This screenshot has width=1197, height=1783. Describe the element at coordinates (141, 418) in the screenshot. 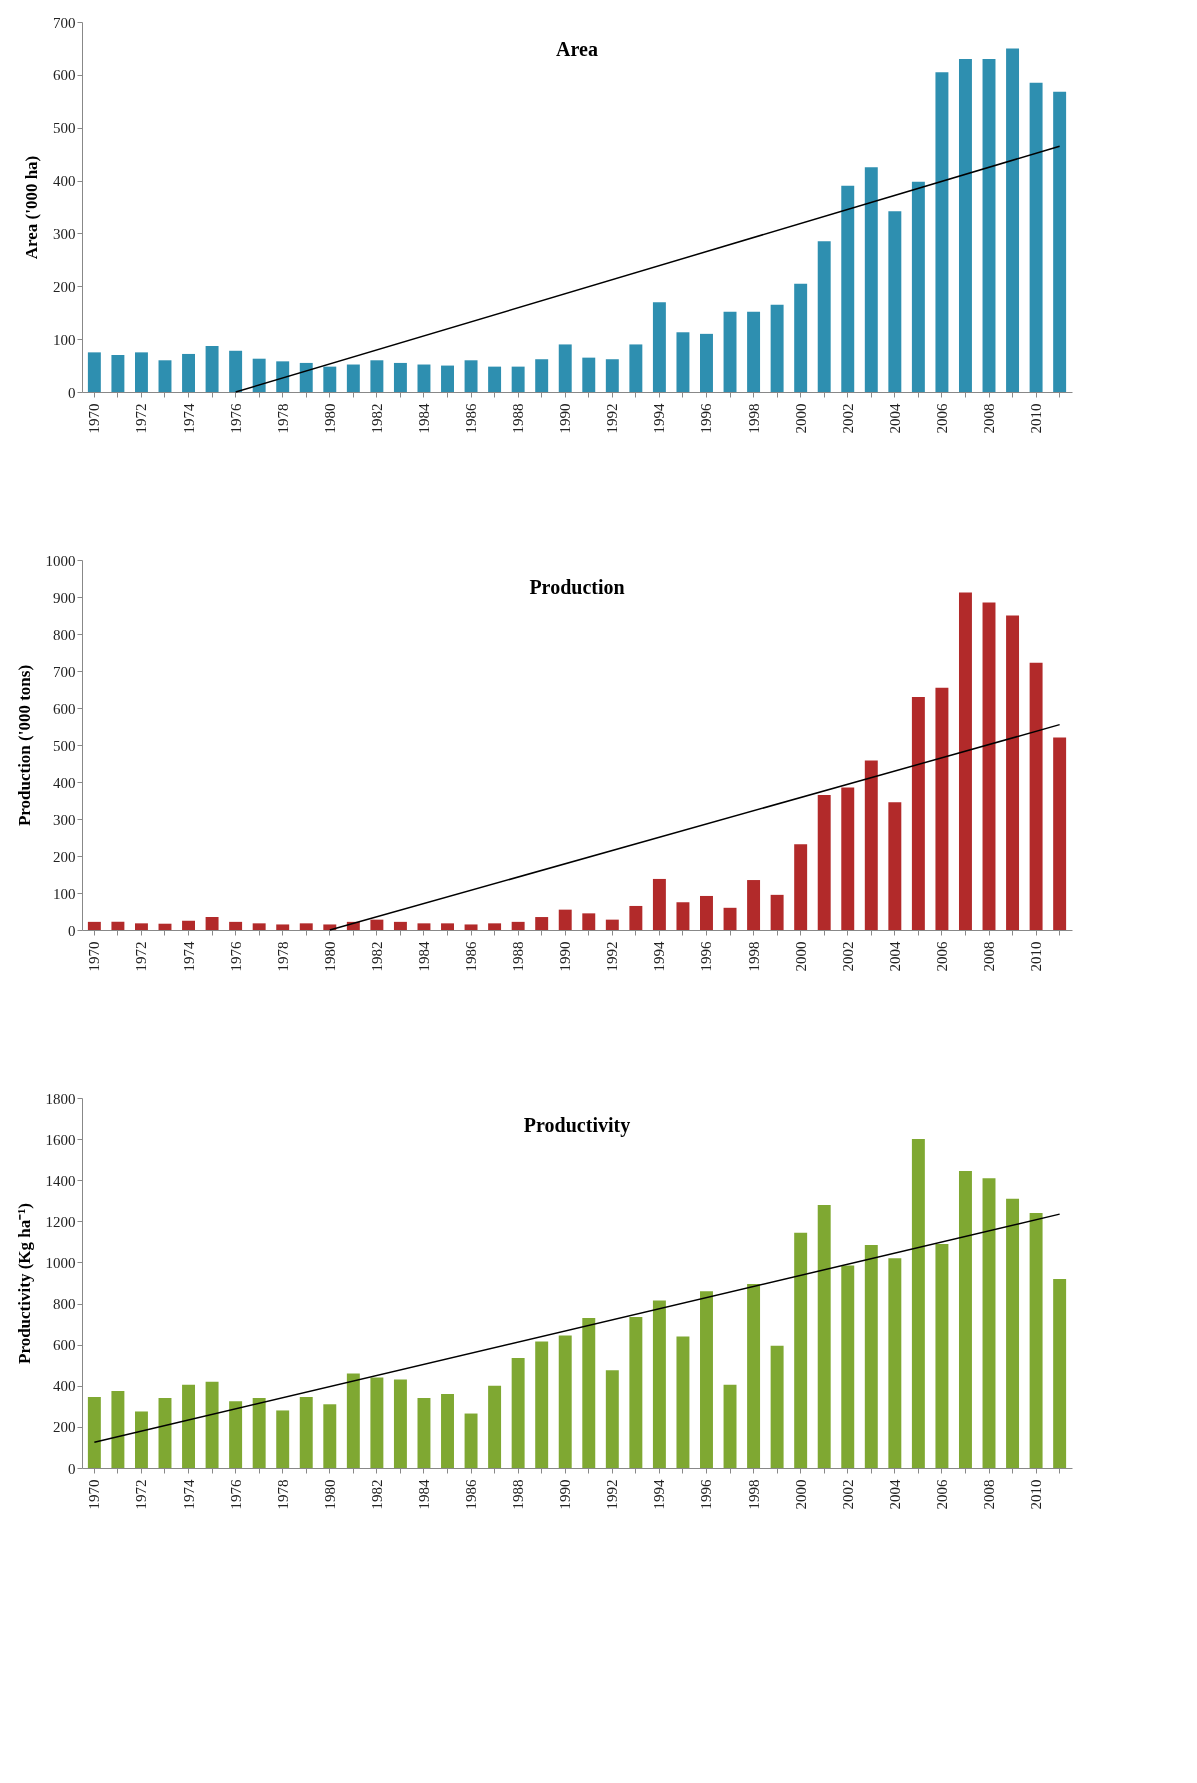

I see `x-tick-label: 1972` at that location.